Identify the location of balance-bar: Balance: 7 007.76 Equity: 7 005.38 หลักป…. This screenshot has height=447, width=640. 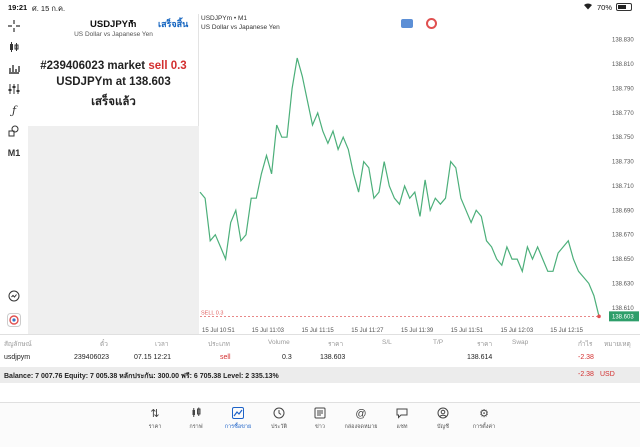
(320, 375).